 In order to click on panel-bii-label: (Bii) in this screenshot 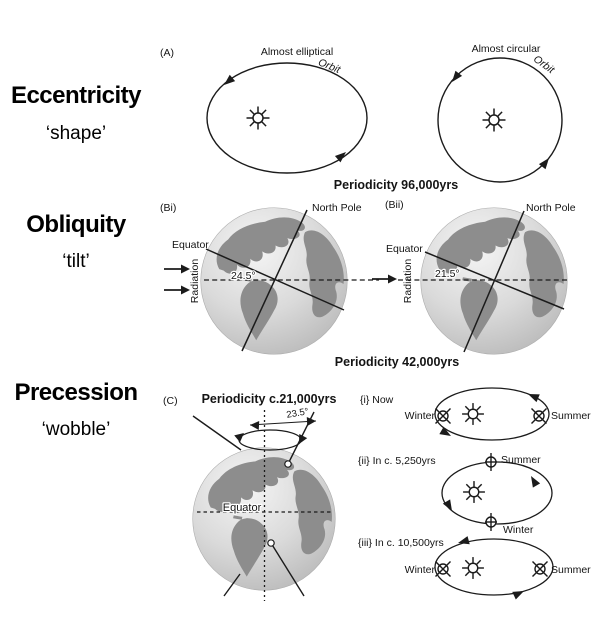, I will do `click(394, 205)`.